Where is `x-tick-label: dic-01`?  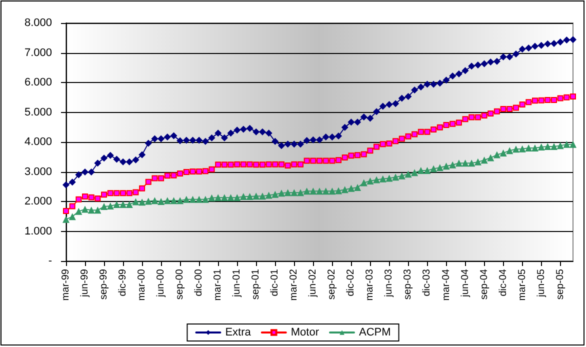
x-tick-label: dic-01 is located at coordinates (275, 282).